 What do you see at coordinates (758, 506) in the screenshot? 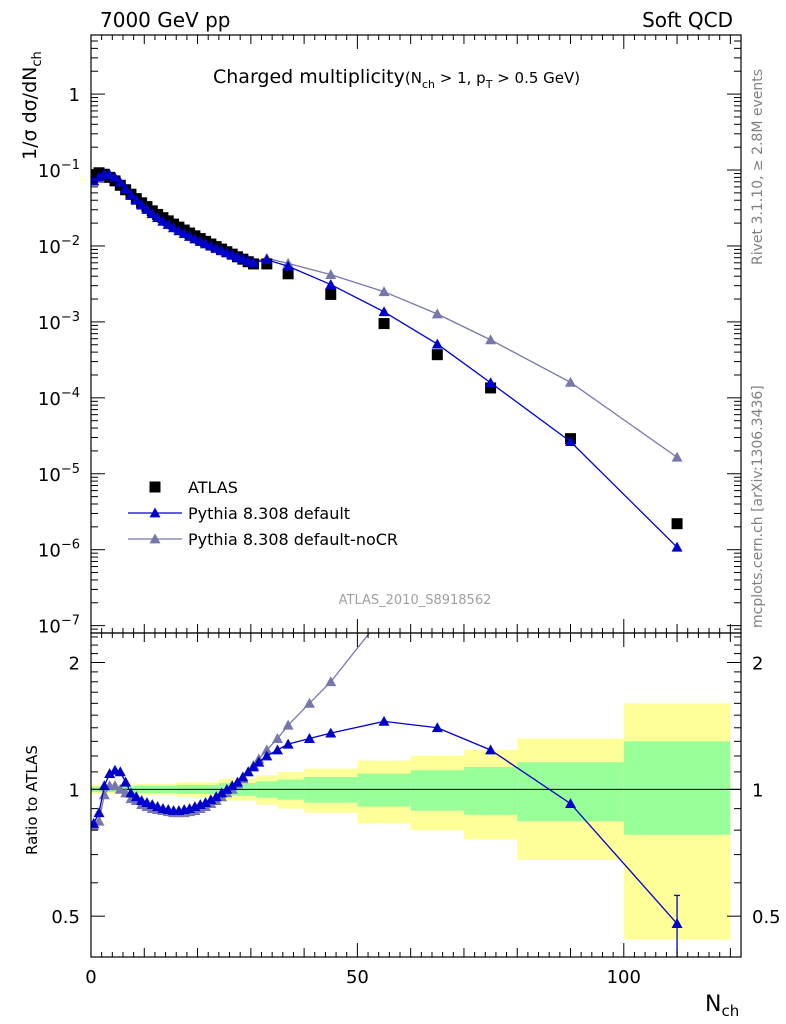
I see `mcplots-label: mcplots.cern.ch [arXiv:1306.3436]` at bounding box center [758, 506].